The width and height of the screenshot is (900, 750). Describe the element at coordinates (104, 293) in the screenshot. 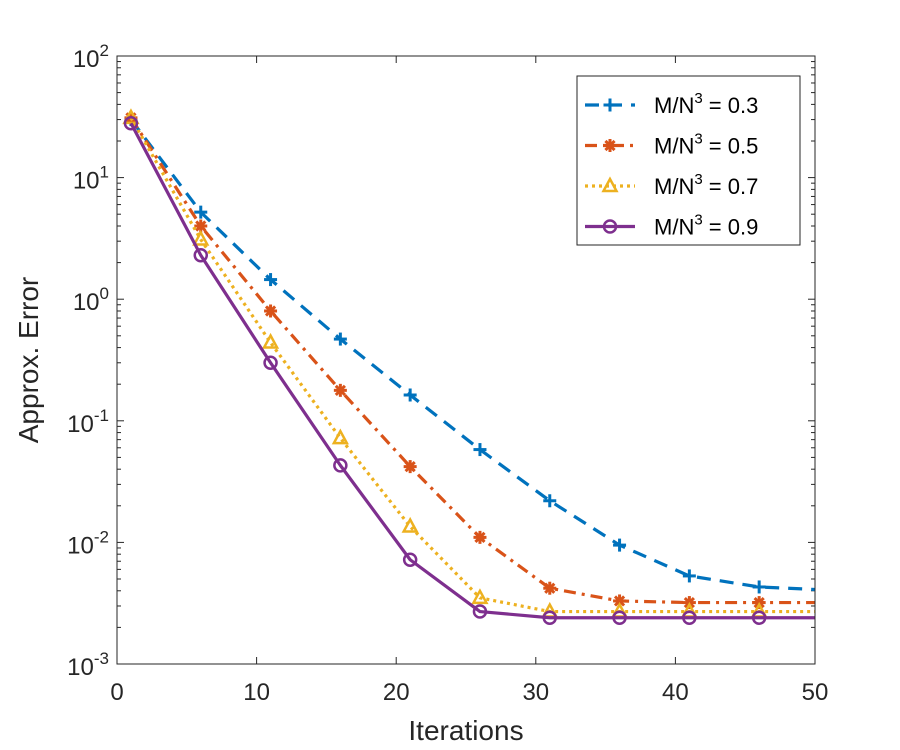

I see `y-tick-exponent: 0` at that location.